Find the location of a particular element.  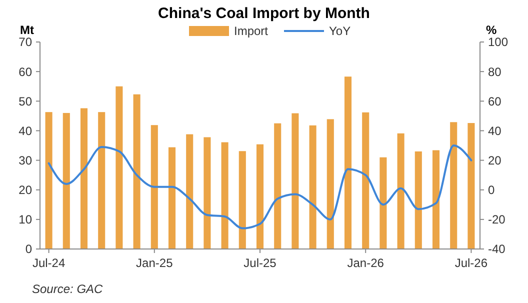

y-tick-label: 20 is located at coordinates (25, 190).